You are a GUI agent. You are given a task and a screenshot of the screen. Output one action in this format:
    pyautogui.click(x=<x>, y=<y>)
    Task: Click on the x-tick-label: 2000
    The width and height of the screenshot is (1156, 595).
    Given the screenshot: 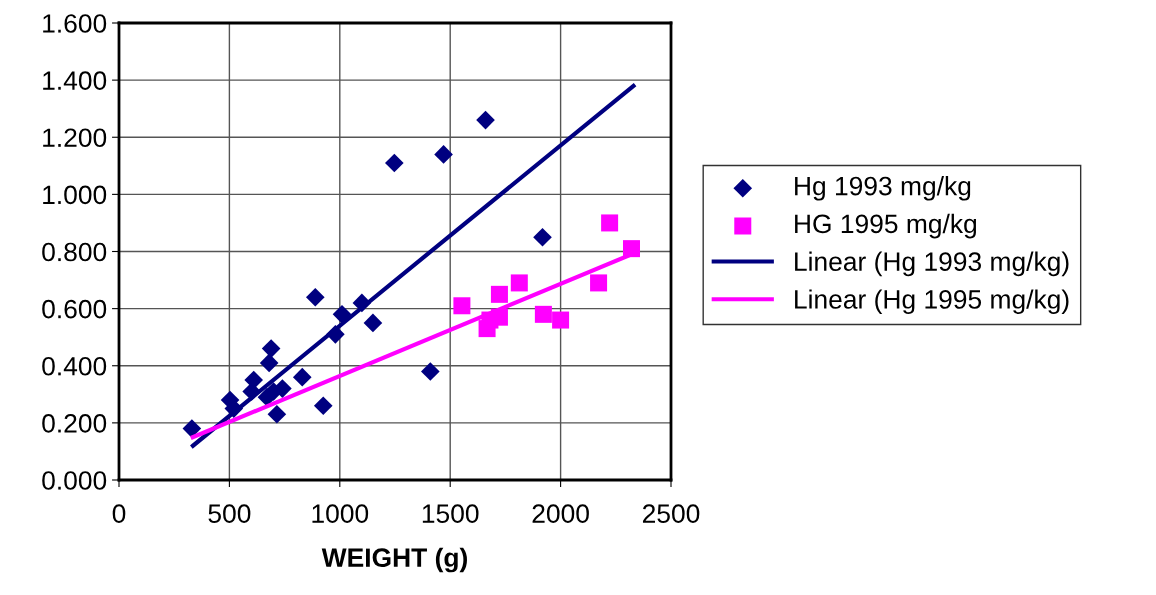 What is the action you would take?
    pyautogui.click(x=560, y=513)
    